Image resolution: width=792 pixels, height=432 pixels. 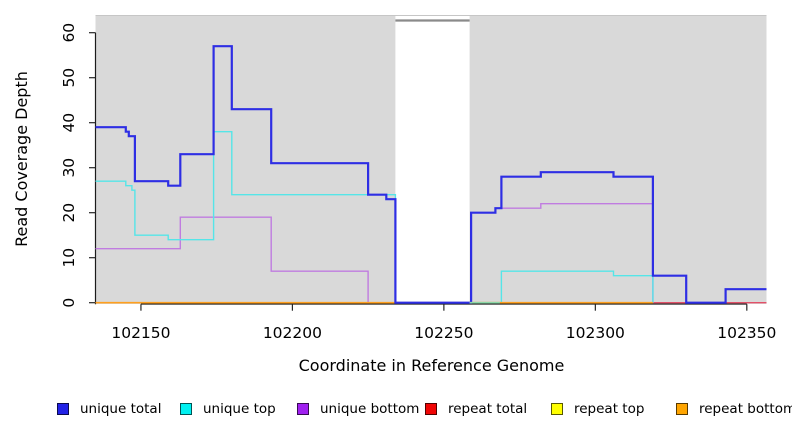 I want to click on legend-item-unique-bottom: unique bottom, so click(x=358, y=409).